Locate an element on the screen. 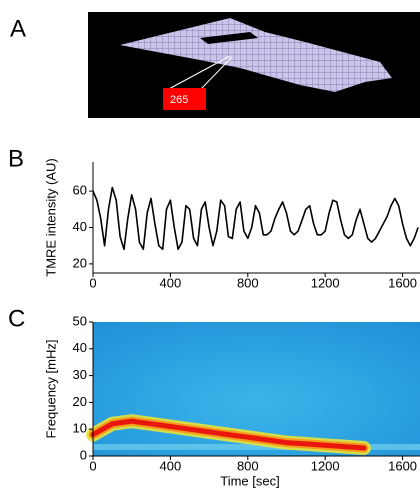 The image size is (420, 499). plot-background is located at coordinates (256, 447).